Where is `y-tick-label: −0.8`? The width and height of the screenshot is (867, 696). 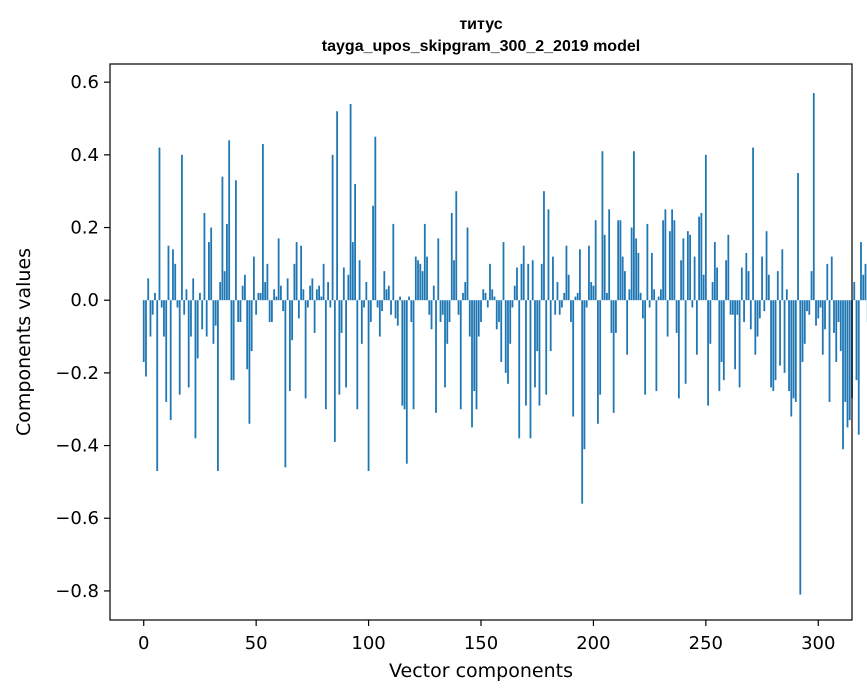
y-tick-label: −0.8 is located at coordinates (77, 591).